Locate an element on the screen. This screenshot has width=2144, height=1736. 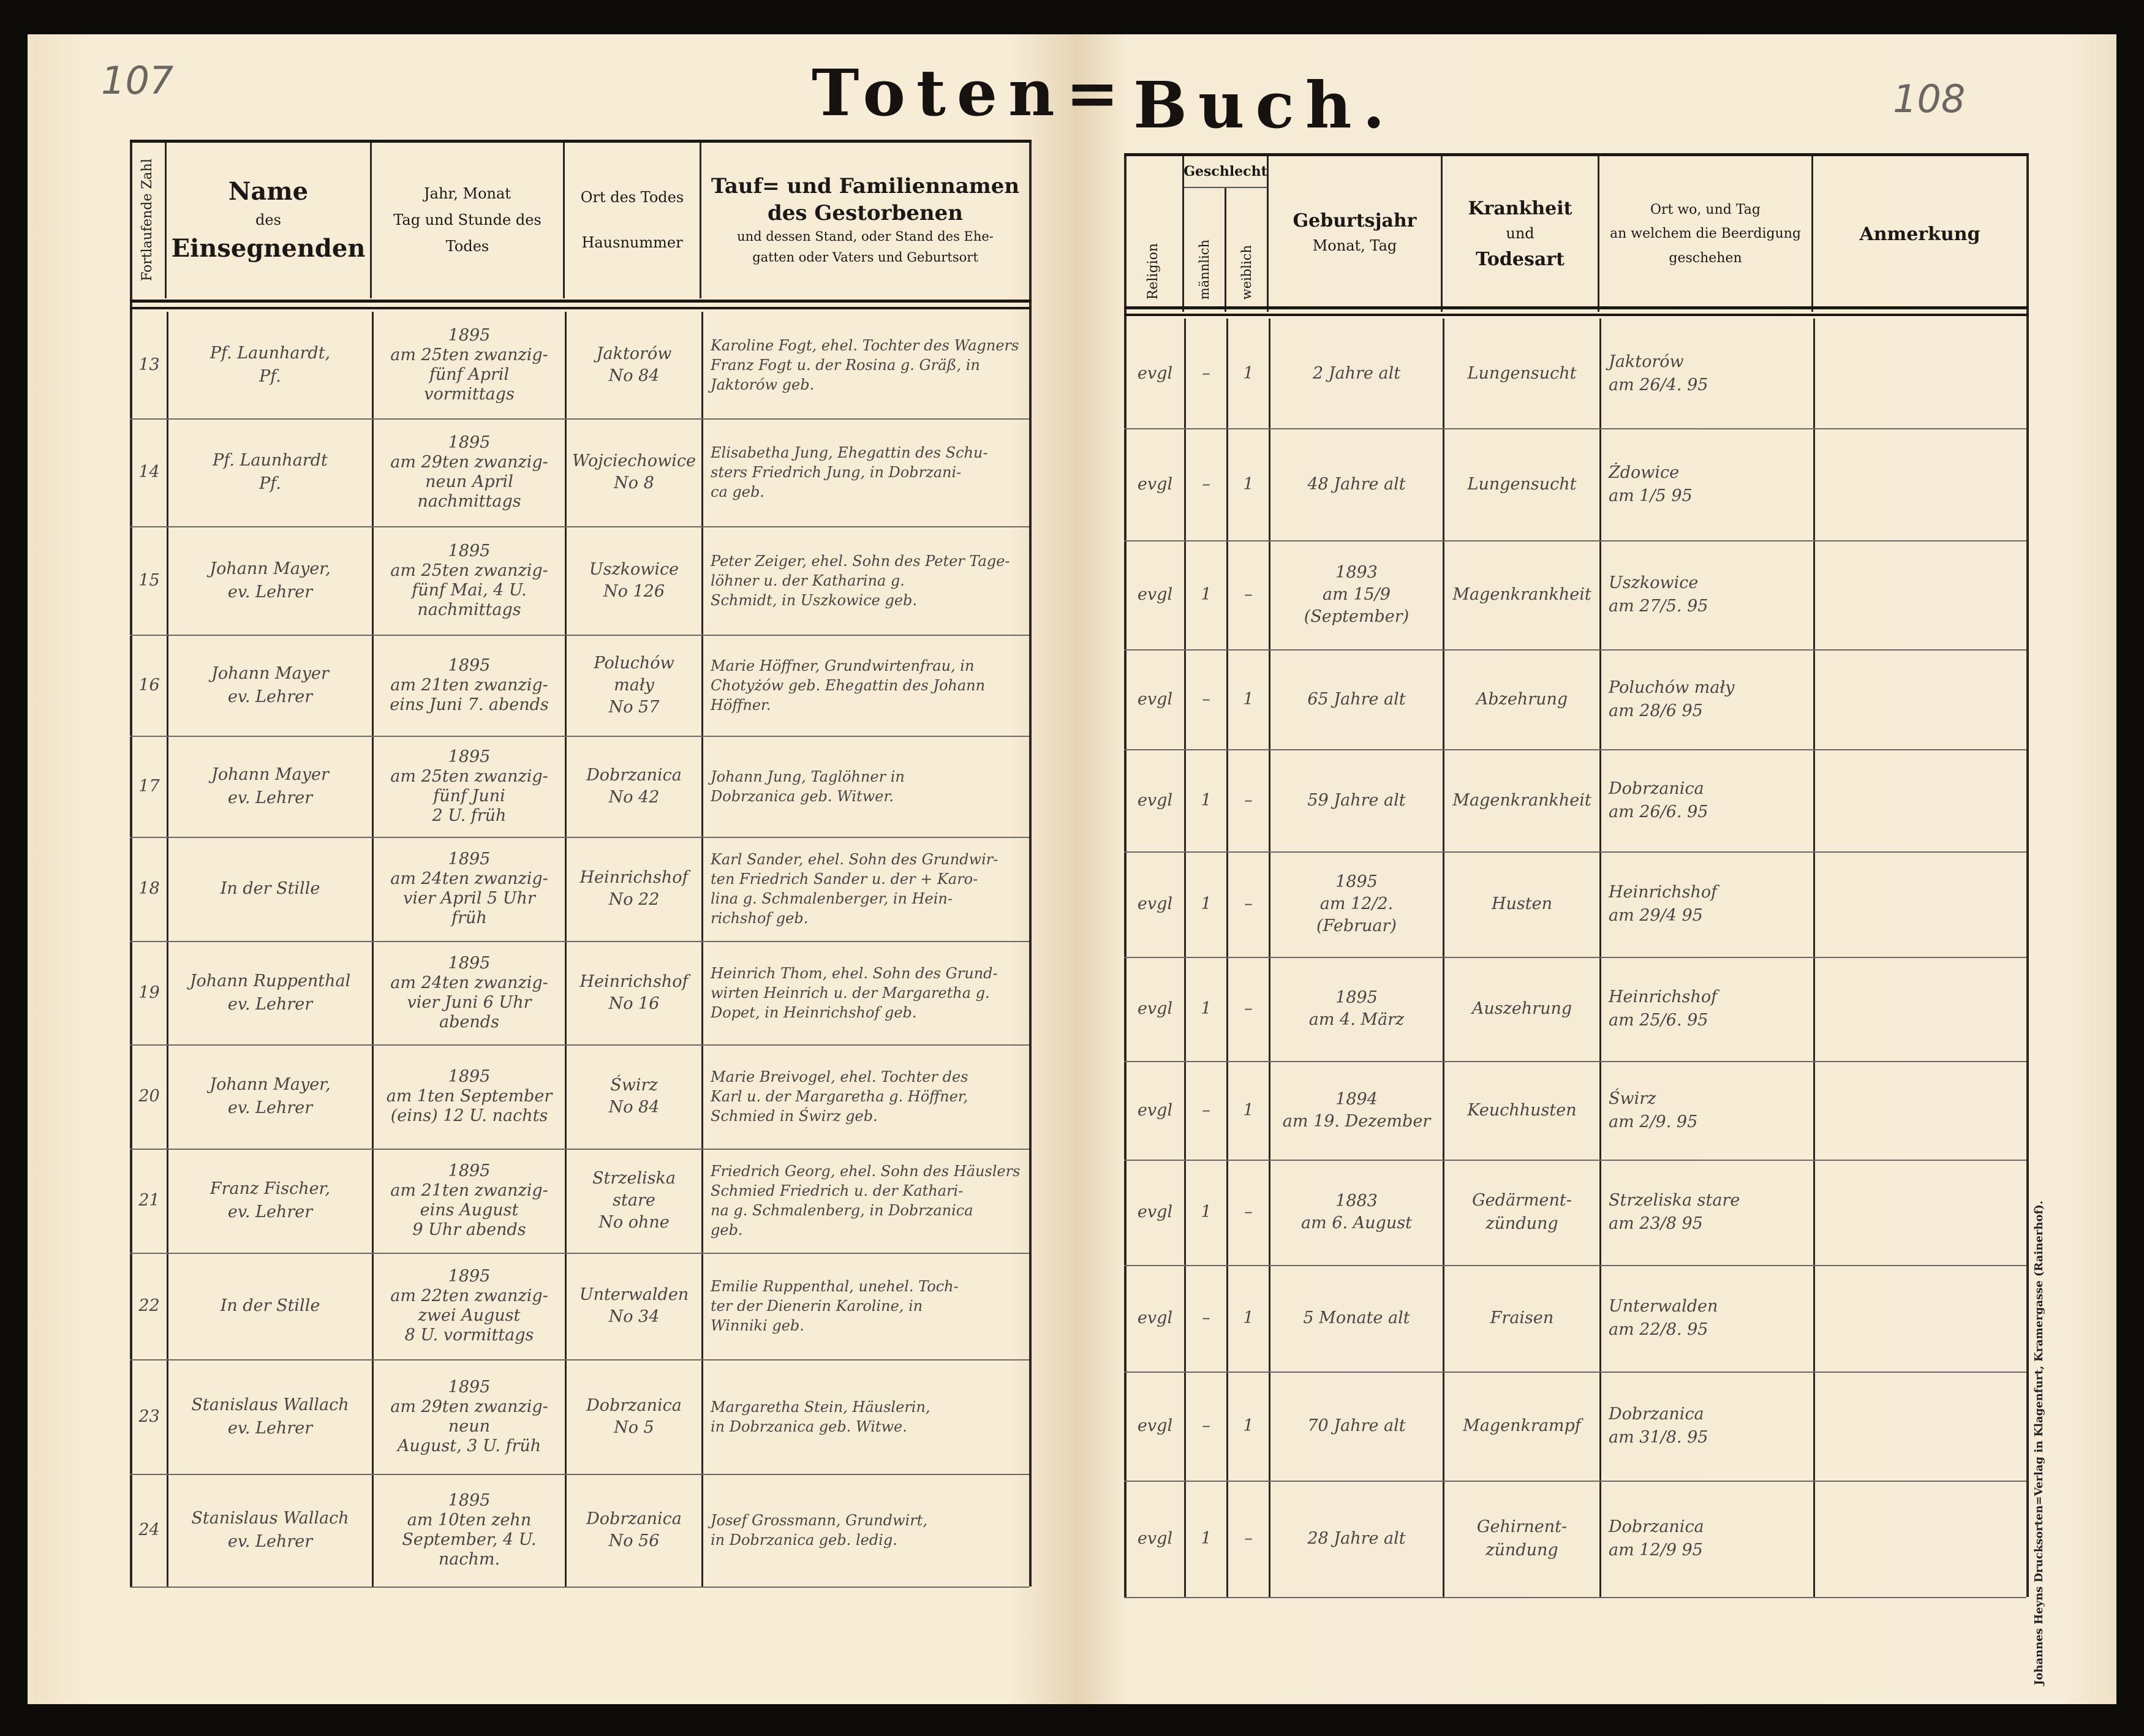
header-disease-label-2: und is located at coordinates (1520, 234).